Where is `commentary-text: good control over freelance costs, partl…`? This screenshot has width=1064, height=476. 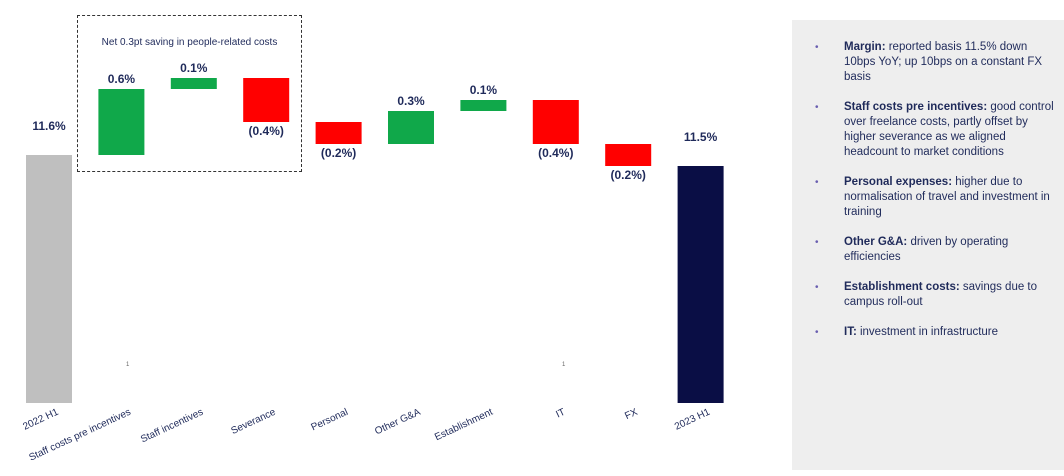
commentary-text: good control over freelance costs, partl… is located at coordinates (949, 129).